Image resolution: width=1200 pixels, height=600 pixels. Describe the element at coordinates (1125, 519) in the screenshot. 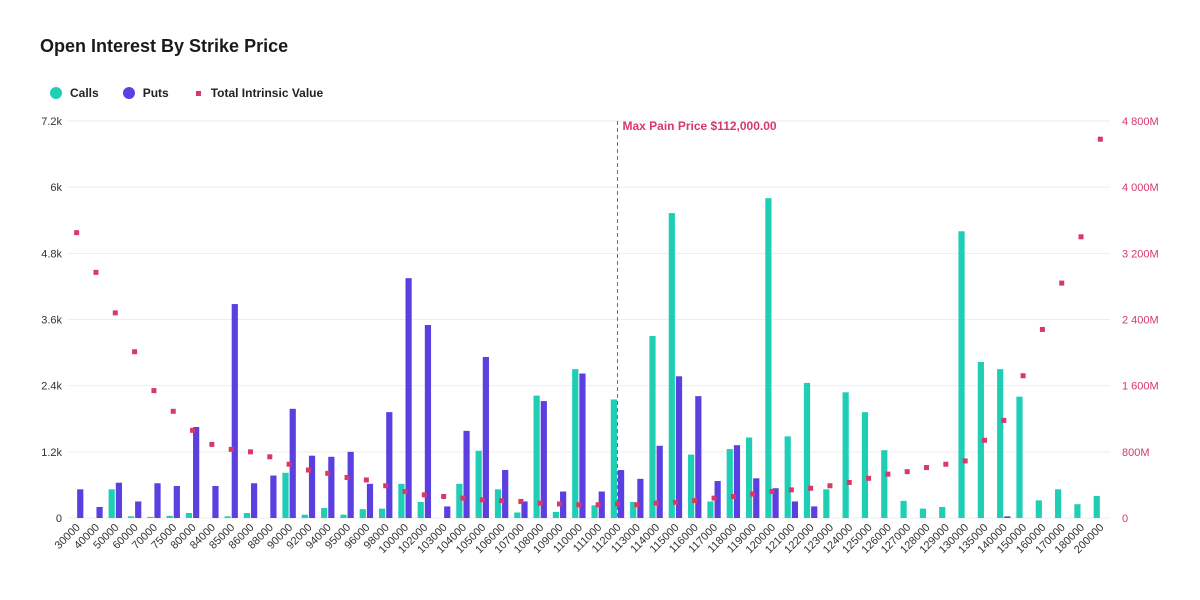

I see `y2-tick-label: 0` at that location.